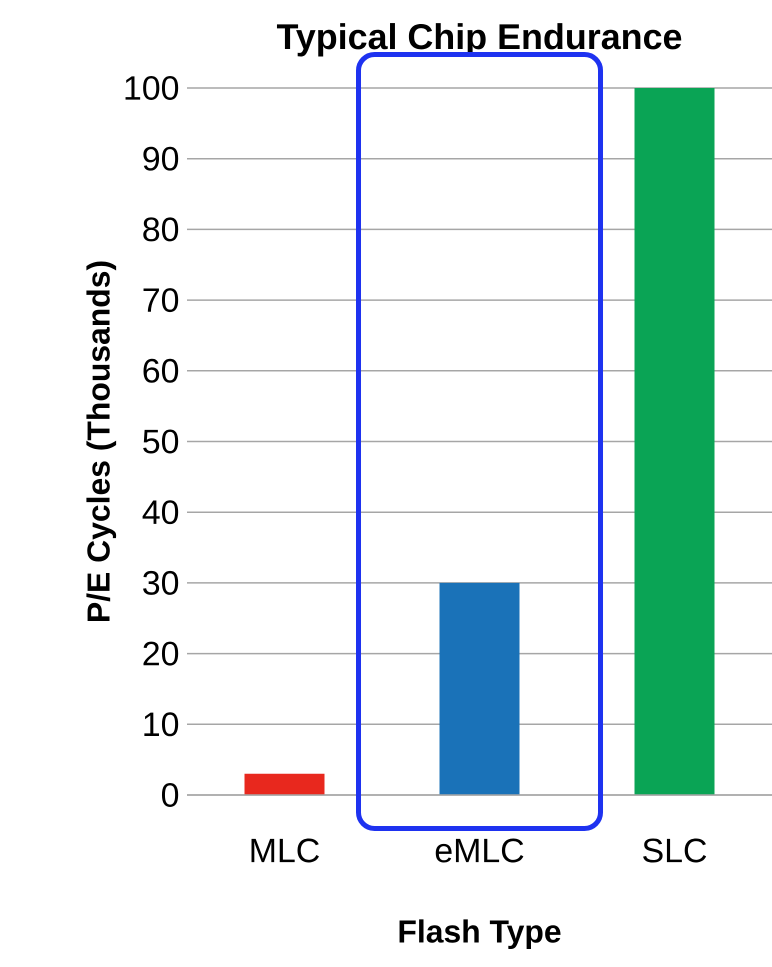  Describe the element at coordinates (285, 850) in the screenshot. I see `x-tick-label: MLC` at that location.